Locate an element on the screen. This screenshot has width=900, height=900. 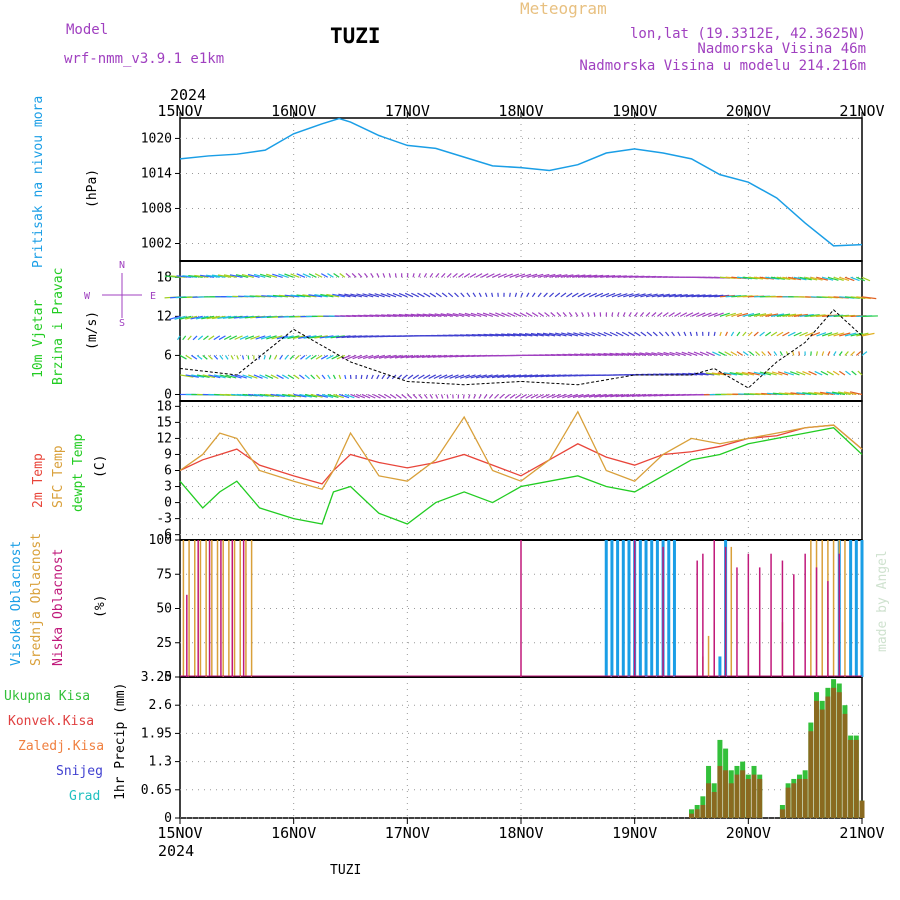
y-tick-label: 6 is located at coordinates (168, 355).